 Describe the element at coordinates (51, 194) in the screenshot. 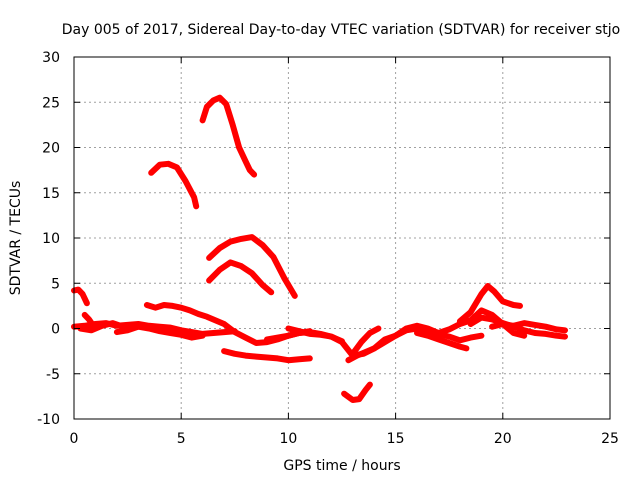

I see `y-tick-label: 15` at that location.